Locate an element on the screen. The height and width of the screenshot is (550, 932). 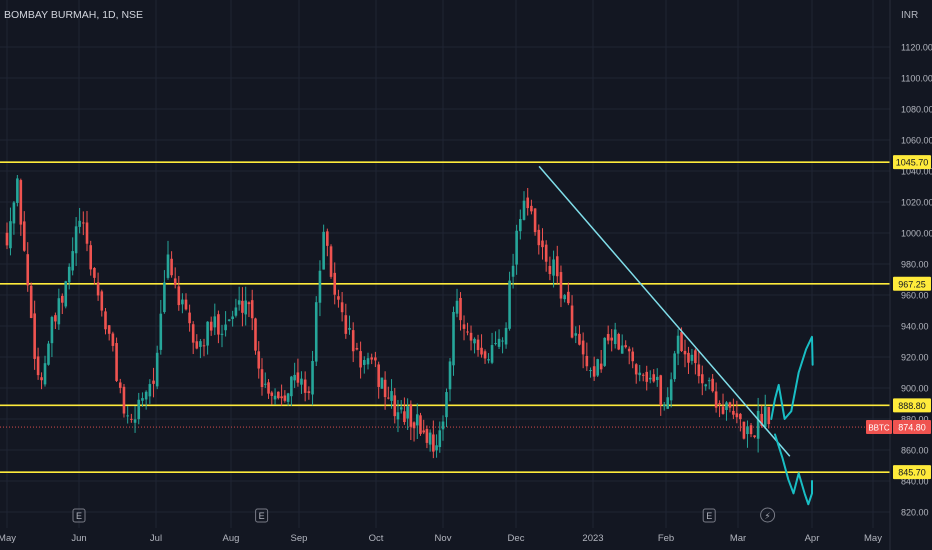
bearish-projection-path is located at coordinates (793, 469).